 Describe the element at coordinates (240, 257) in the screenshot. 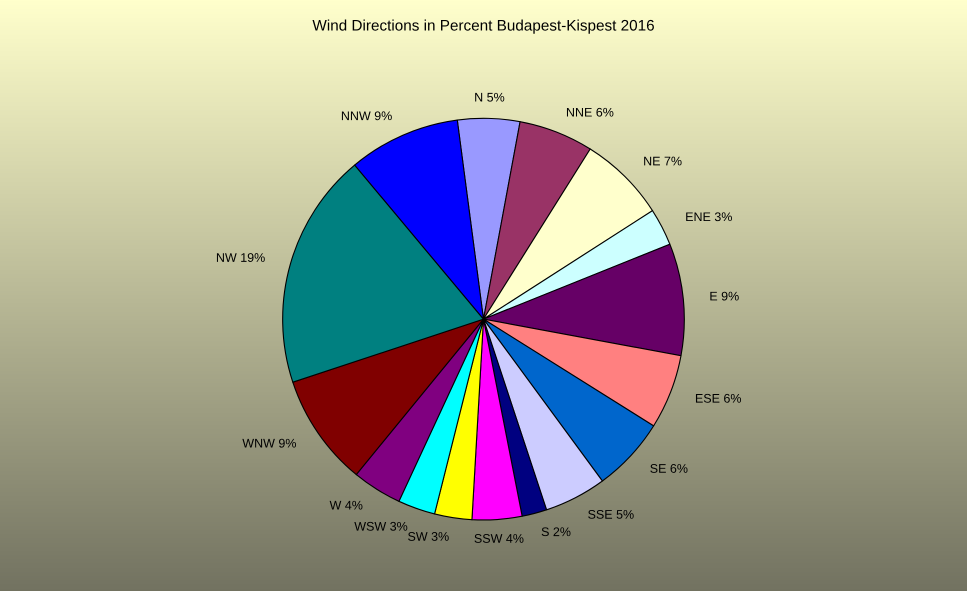

I see `slice-label: NW 19%` at that location.